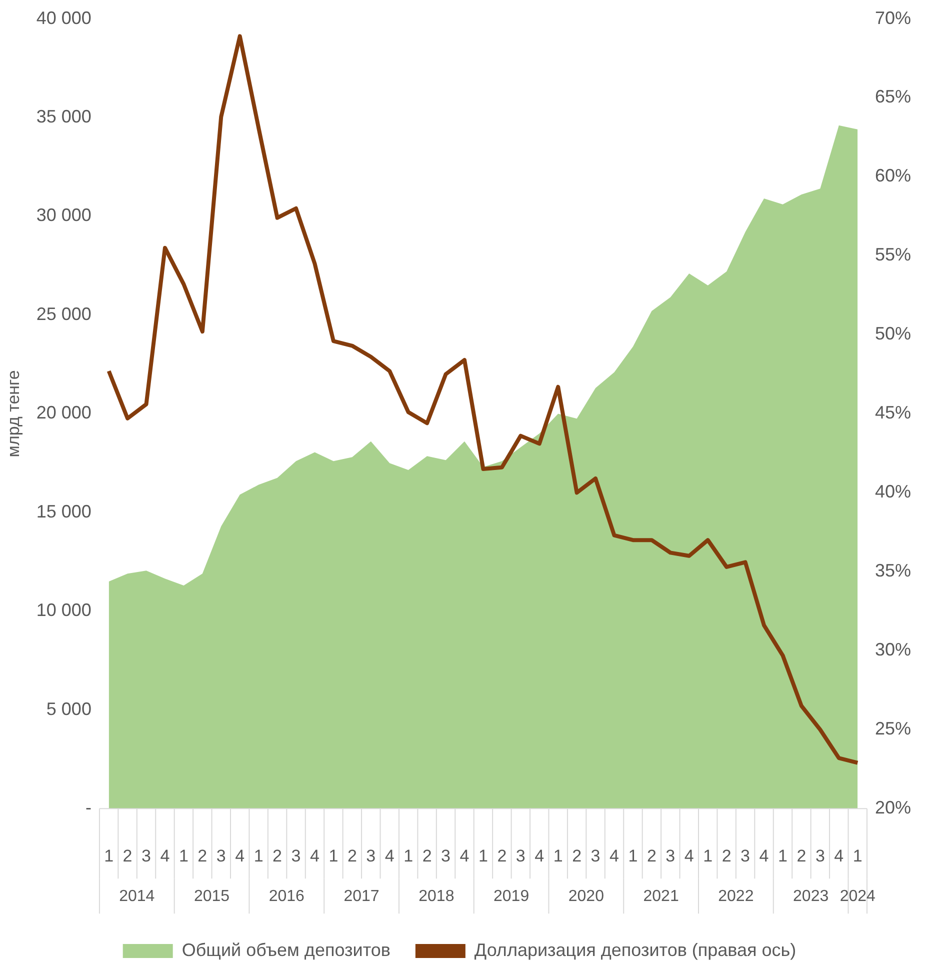 The height and width of the screenshot is (970, 927). I want to click on text: 2024, so click(858, 897).